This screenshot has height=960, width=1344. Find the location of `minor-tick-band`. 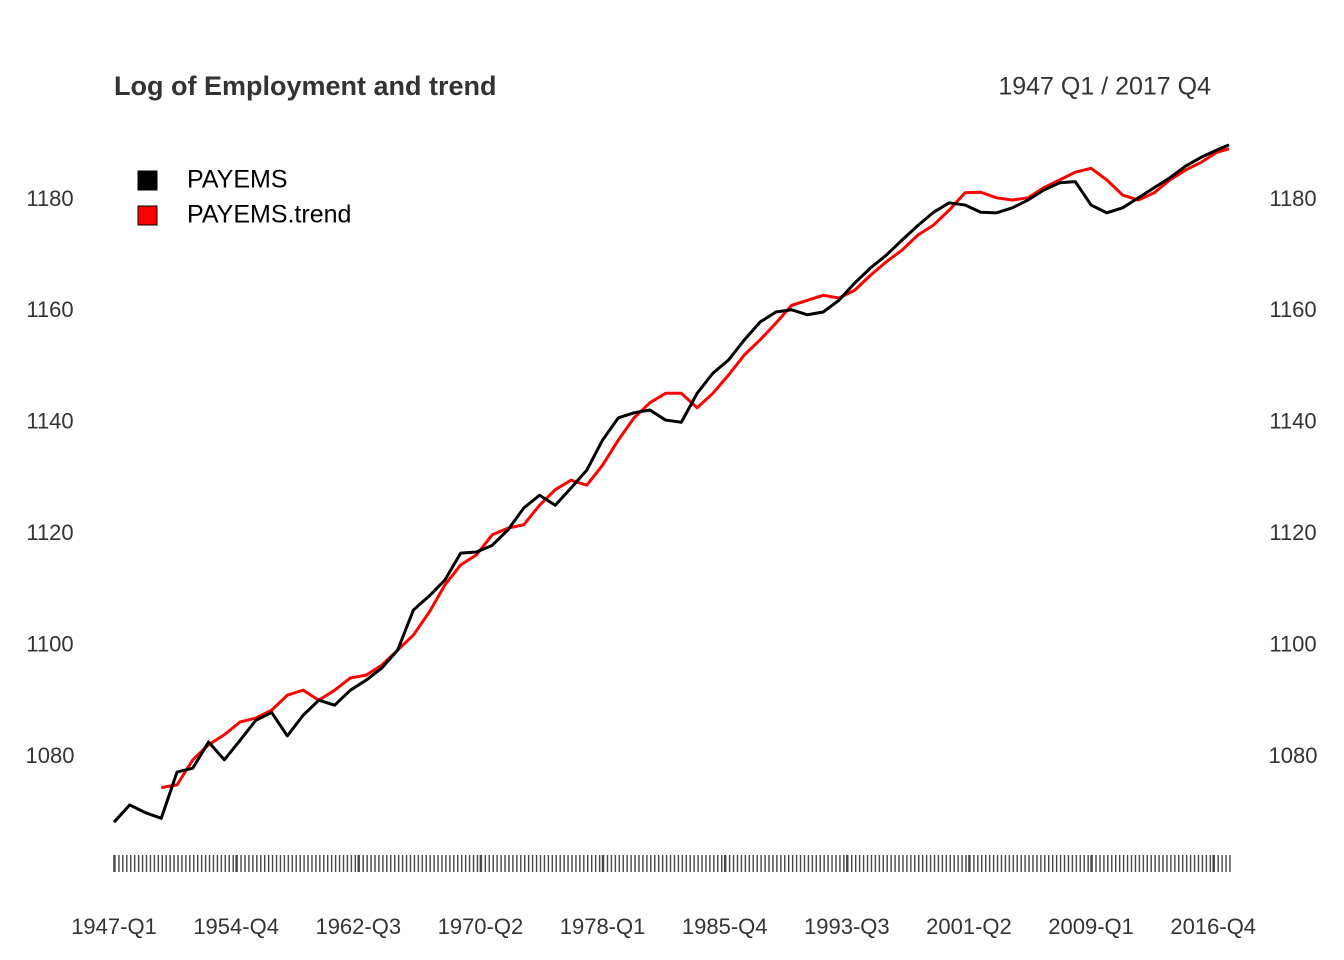

minor-tick-band is located at coordinates (671, 863).